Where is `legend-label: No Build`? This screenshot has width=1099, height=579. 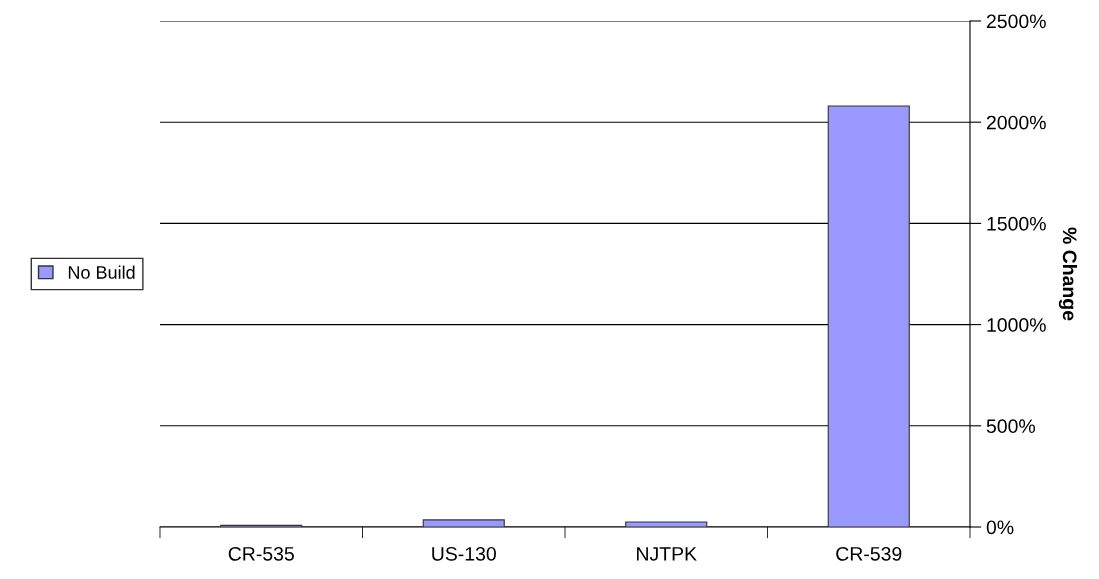 legend-label: No Build is located at coordinates (101, 272).